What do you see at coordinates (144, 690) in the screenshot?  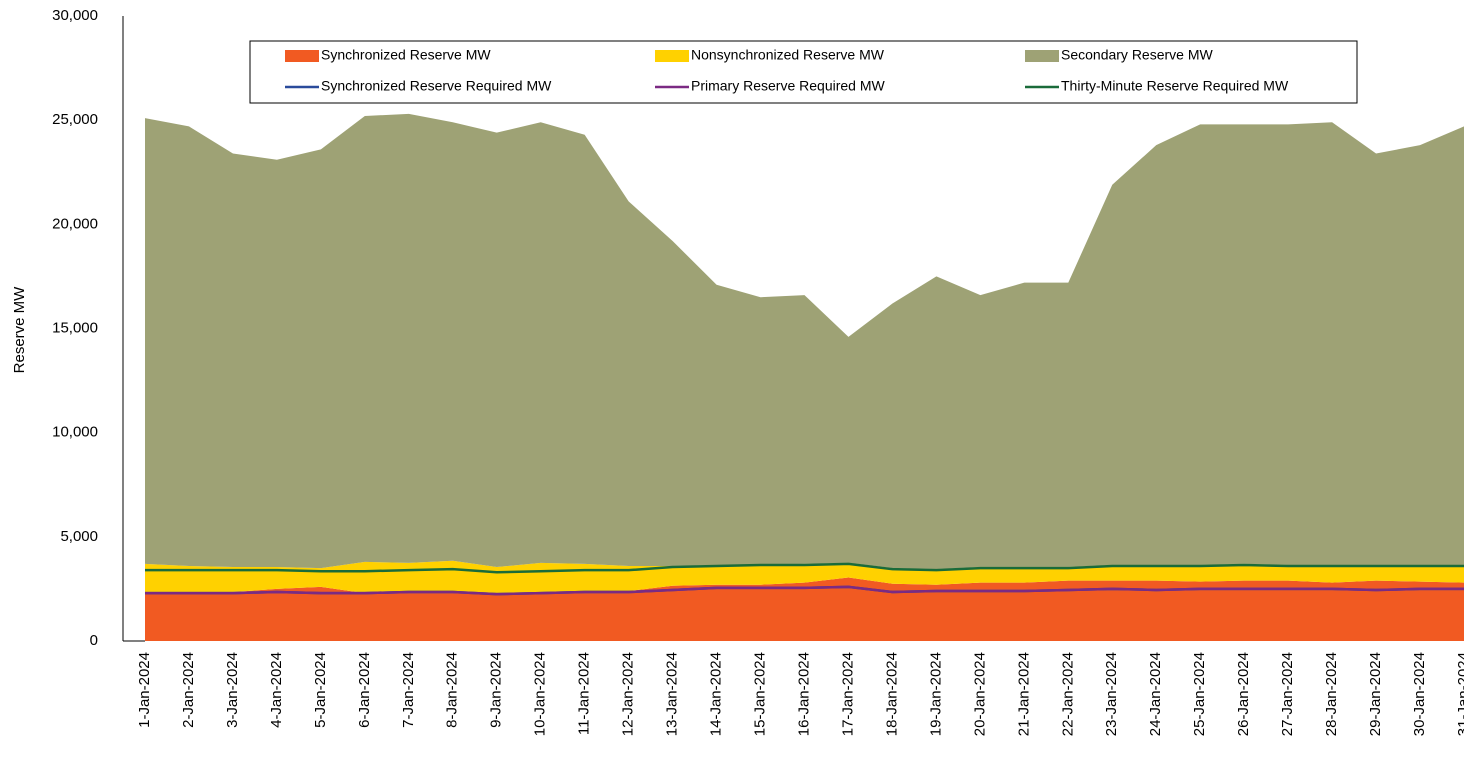 I see `x-tick-label: 1-Jan-2024` at bounding box center [144, 690].